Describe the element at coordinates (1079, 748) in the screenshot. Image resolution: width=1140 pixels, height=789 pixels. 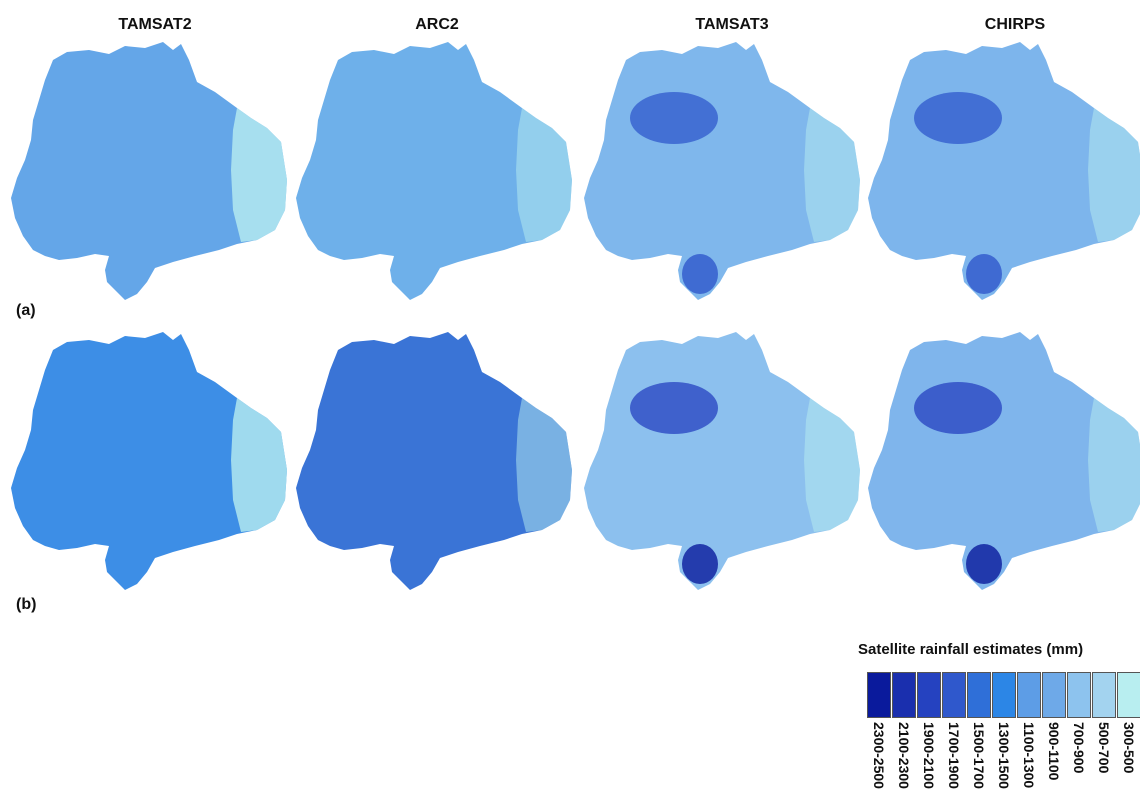
I see `legend-range-label: 700-900` at that location.